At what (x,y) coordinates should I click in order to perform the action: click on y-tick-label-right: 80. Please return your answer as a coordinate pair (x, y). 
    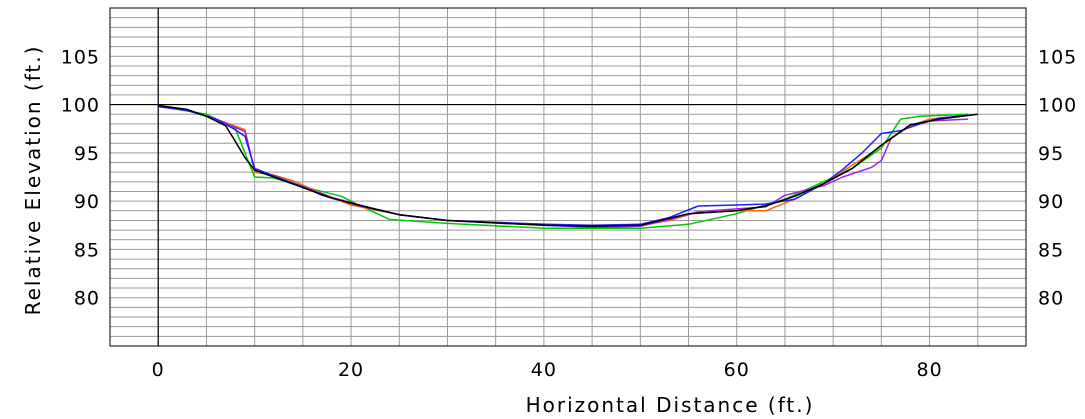
    Looking at the image, I should click on (1051, 299).